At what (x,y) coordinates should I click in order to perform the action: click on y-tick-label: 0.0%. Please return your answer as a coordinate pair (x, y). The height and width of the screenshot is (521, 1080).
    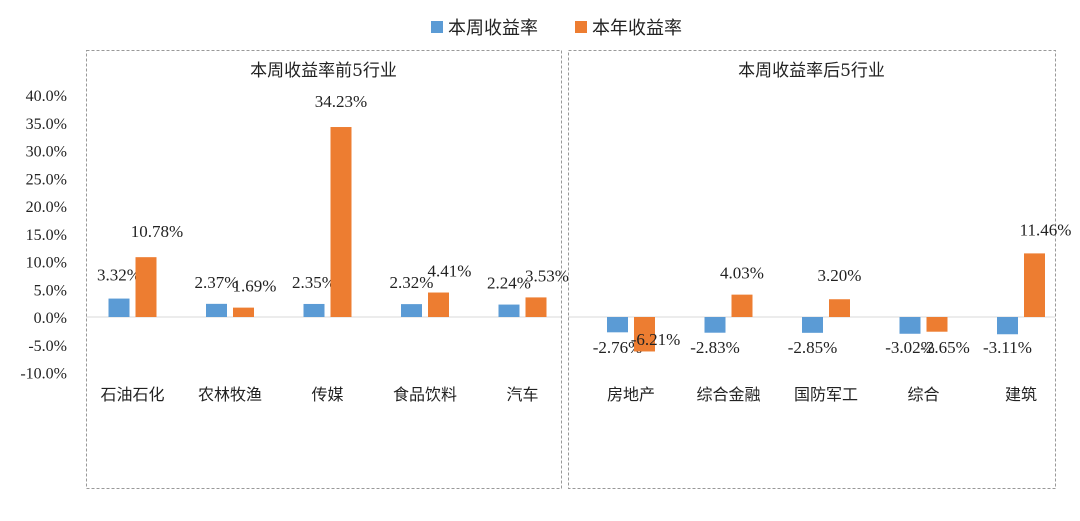
    Looking at the image, I should click on (50, 318).